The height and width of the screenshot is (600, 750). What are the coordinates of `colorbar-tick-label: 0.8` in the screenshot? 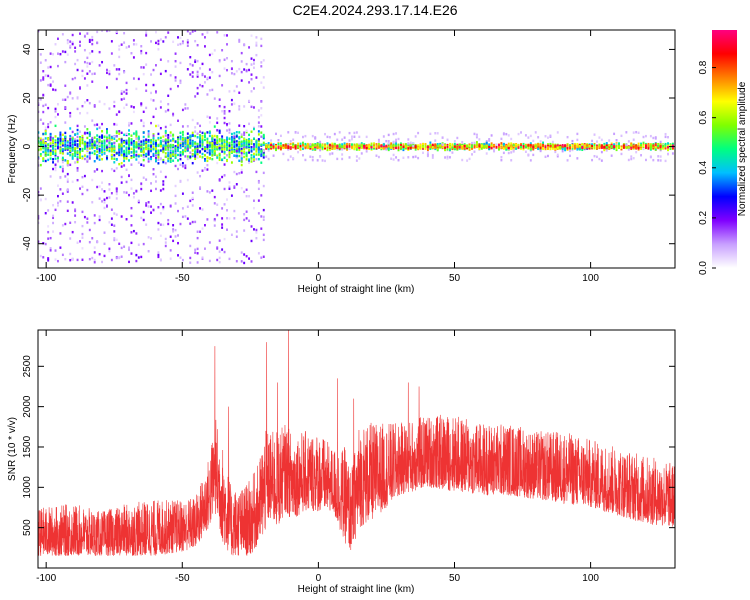 It's located at (703, 67).